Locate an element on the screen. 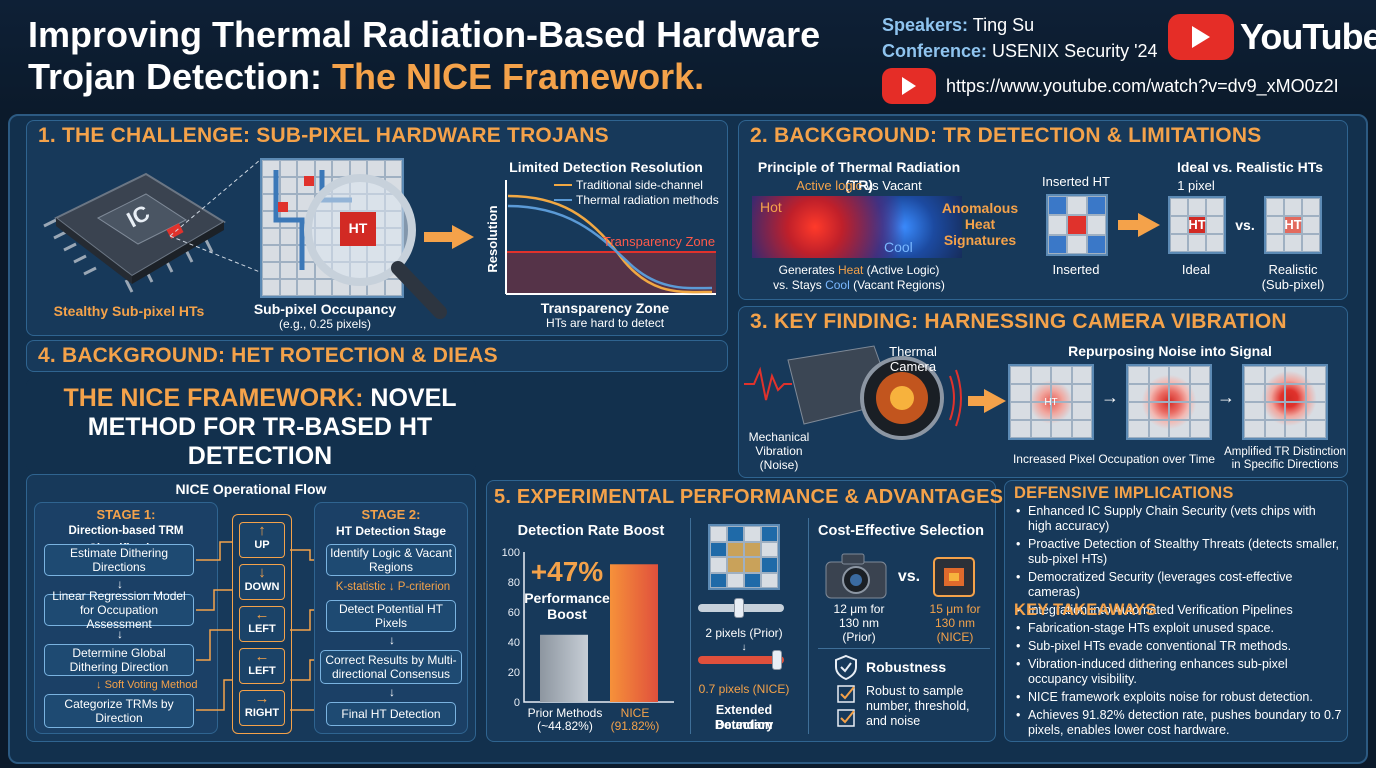 The width and height of the screenshot is (1376, 768). conference-label: Conference: is located at coordinates (935, 51).